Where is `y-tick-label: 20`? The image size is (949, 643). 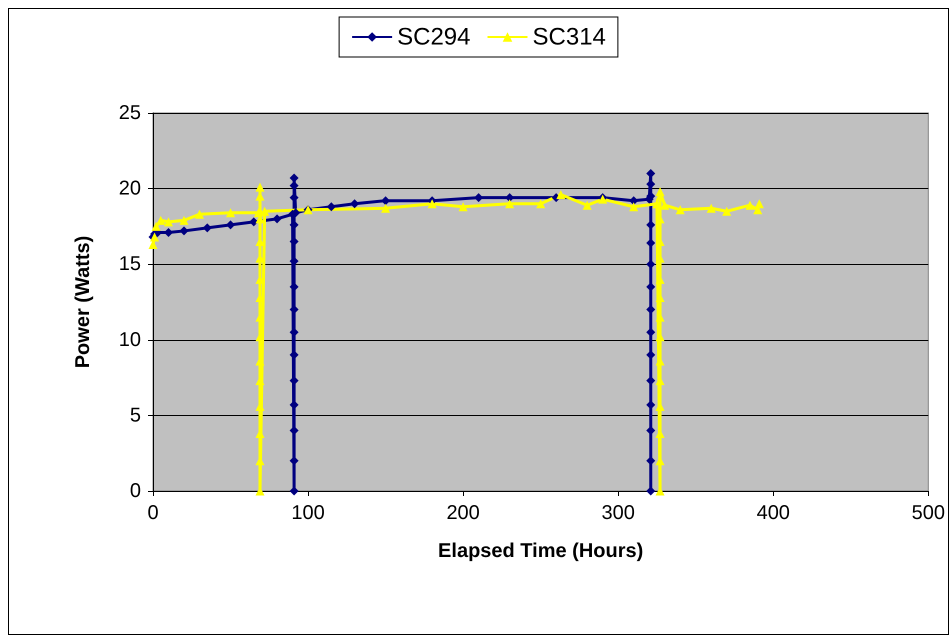 y-tick-label: 20 is located at coordinates (129, 189).